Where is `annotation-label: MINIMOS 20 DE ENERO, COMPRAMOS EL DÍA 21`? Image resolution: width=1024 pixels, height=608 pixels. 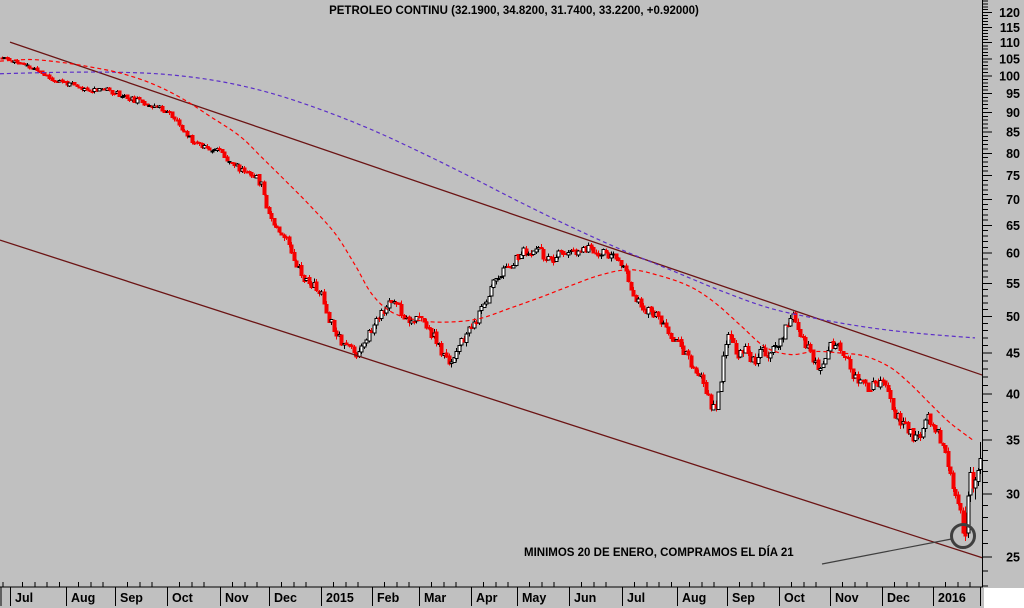
annotation-label: MINIMOS 20 DE ENERO, COMPRAMOS EL DÍA 21 is located at coordinates (659, 552).